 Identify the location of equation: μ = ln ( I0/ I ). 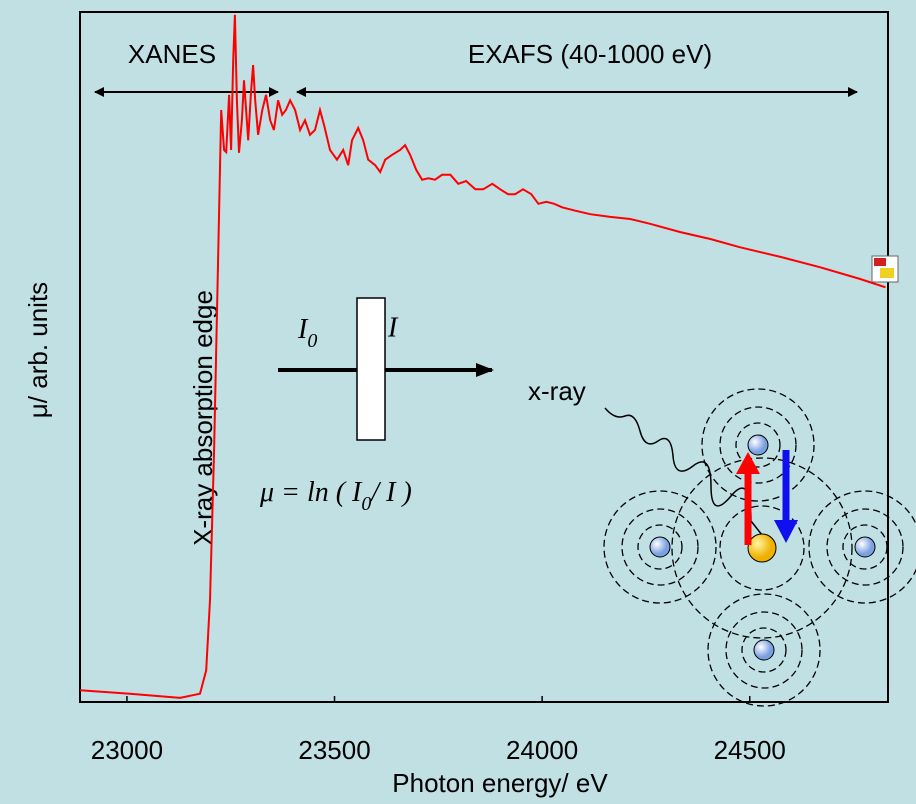
(335, 495).